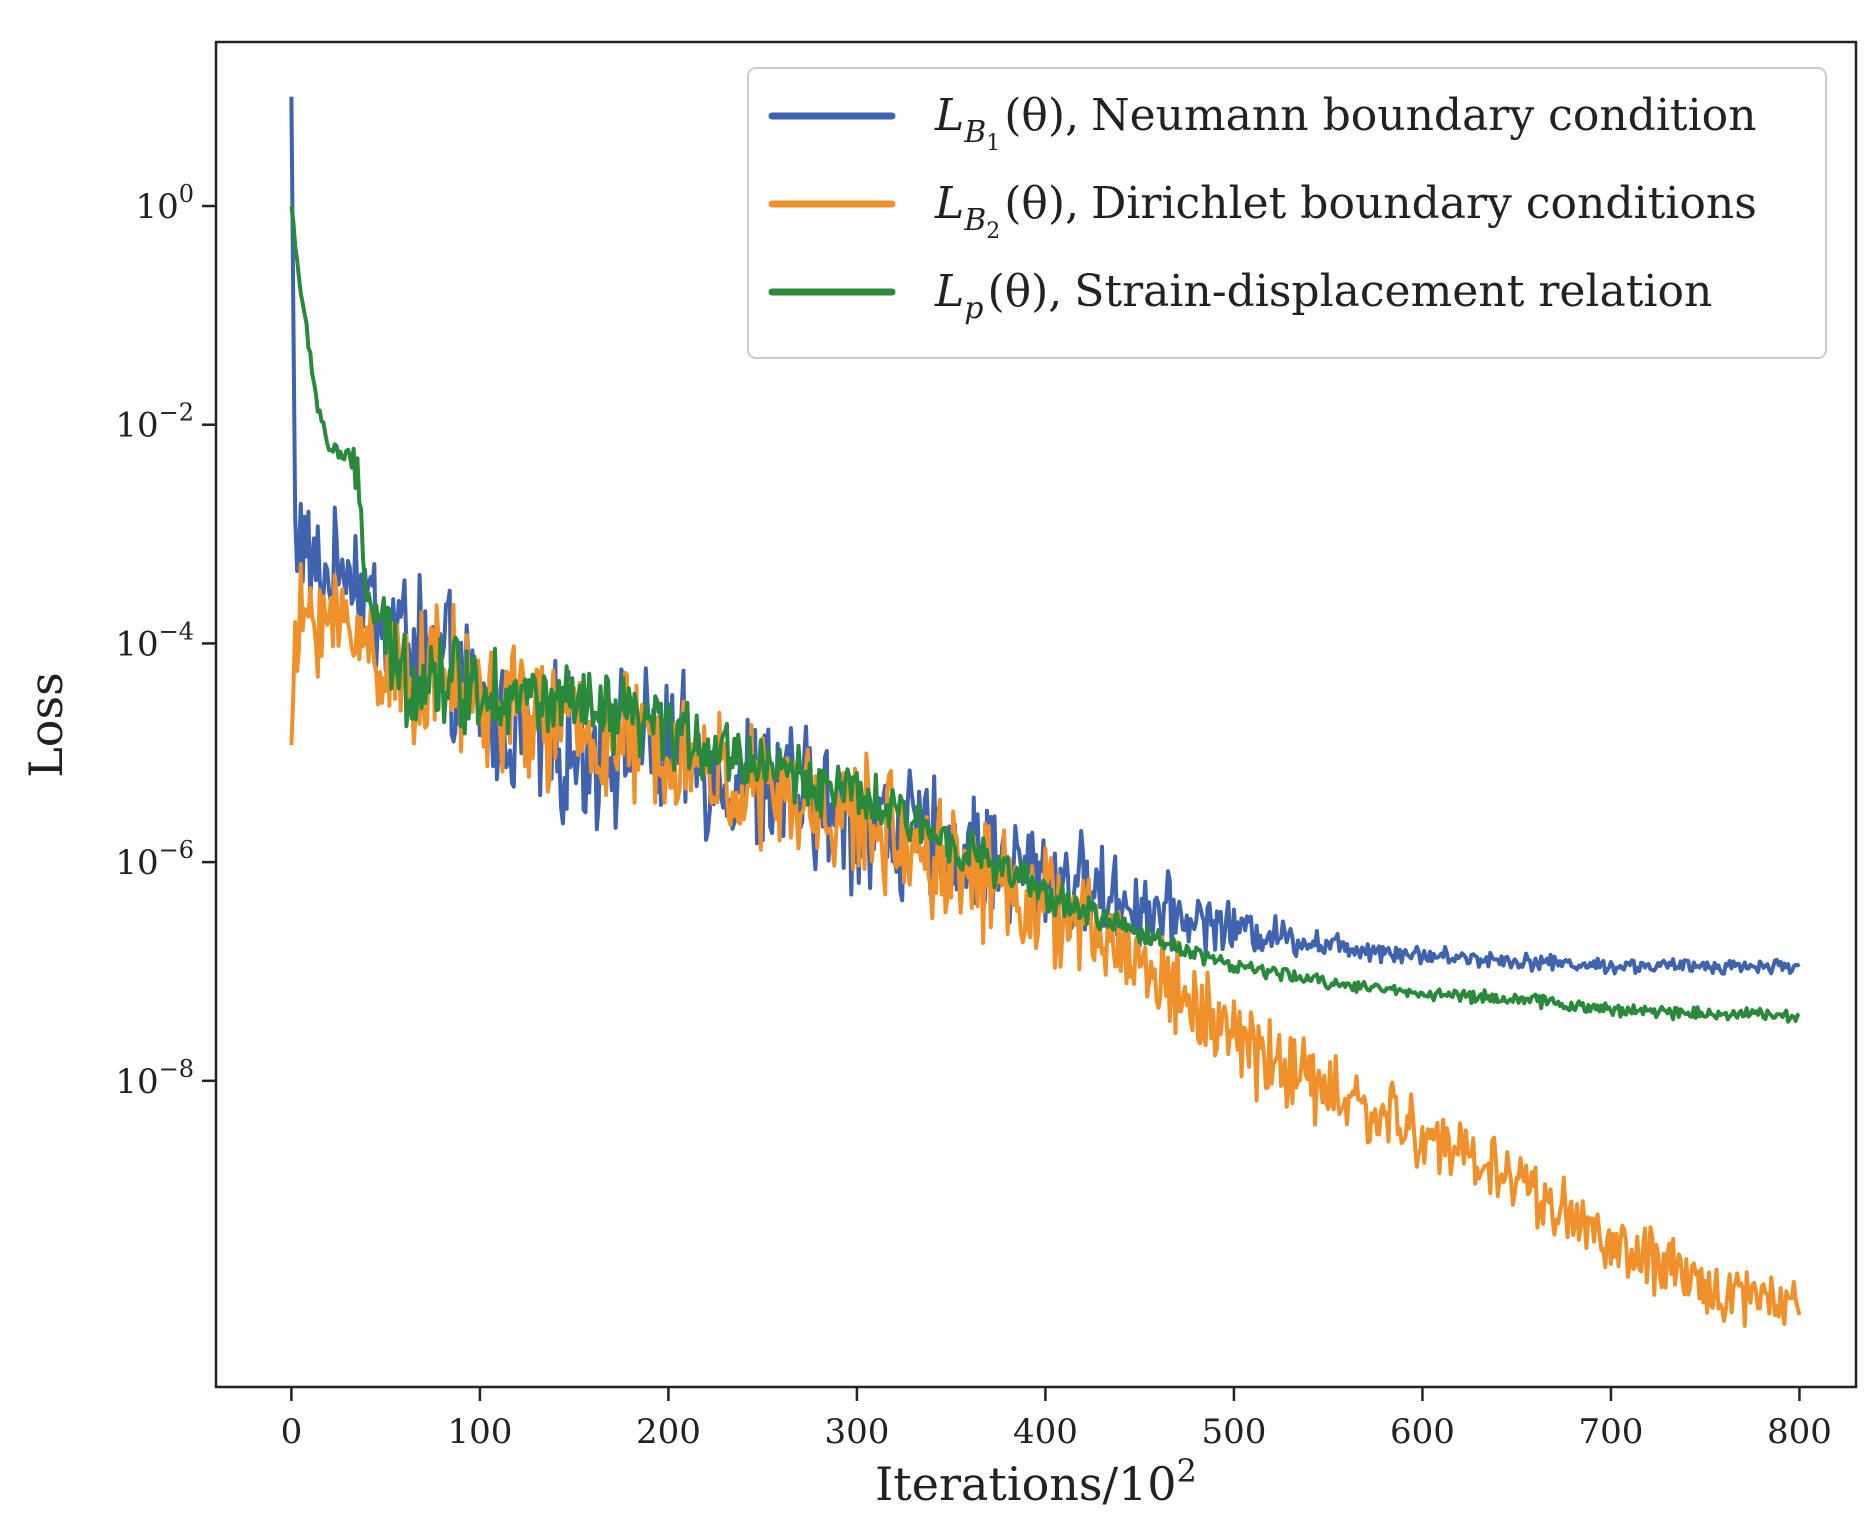 The image size is (1869, 1520). I want to click on y-tick-label: 10⁻⁴, so click(154, 640).